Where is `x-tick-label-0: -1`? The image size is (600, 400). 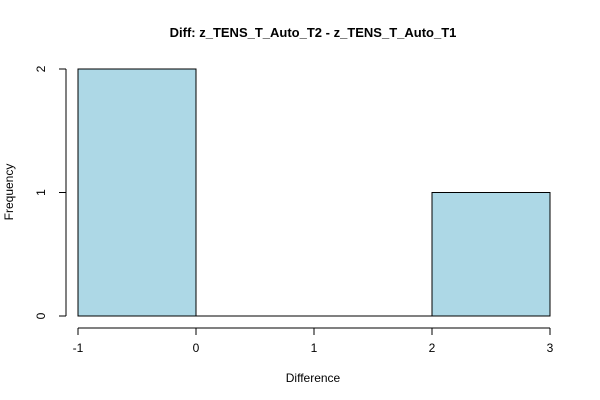
x-tick-label-0: -1 is located at coordinates (78, 348).